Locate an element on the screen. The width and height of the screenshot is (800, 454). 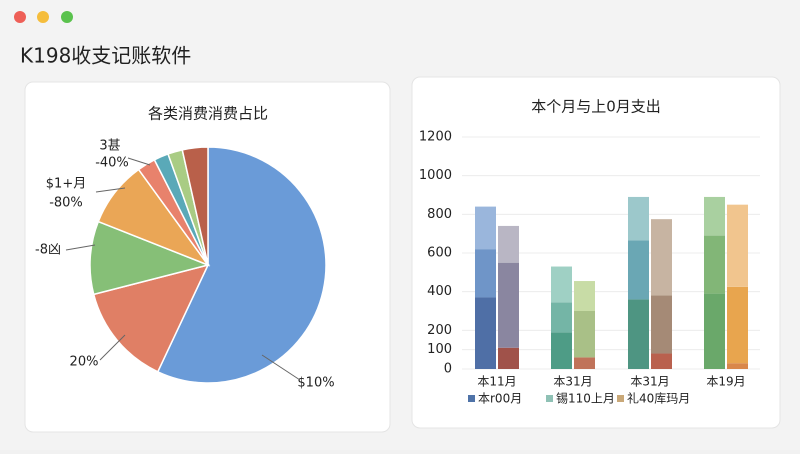
y-tick-label: 1200 is located at coordinates (435, 137).